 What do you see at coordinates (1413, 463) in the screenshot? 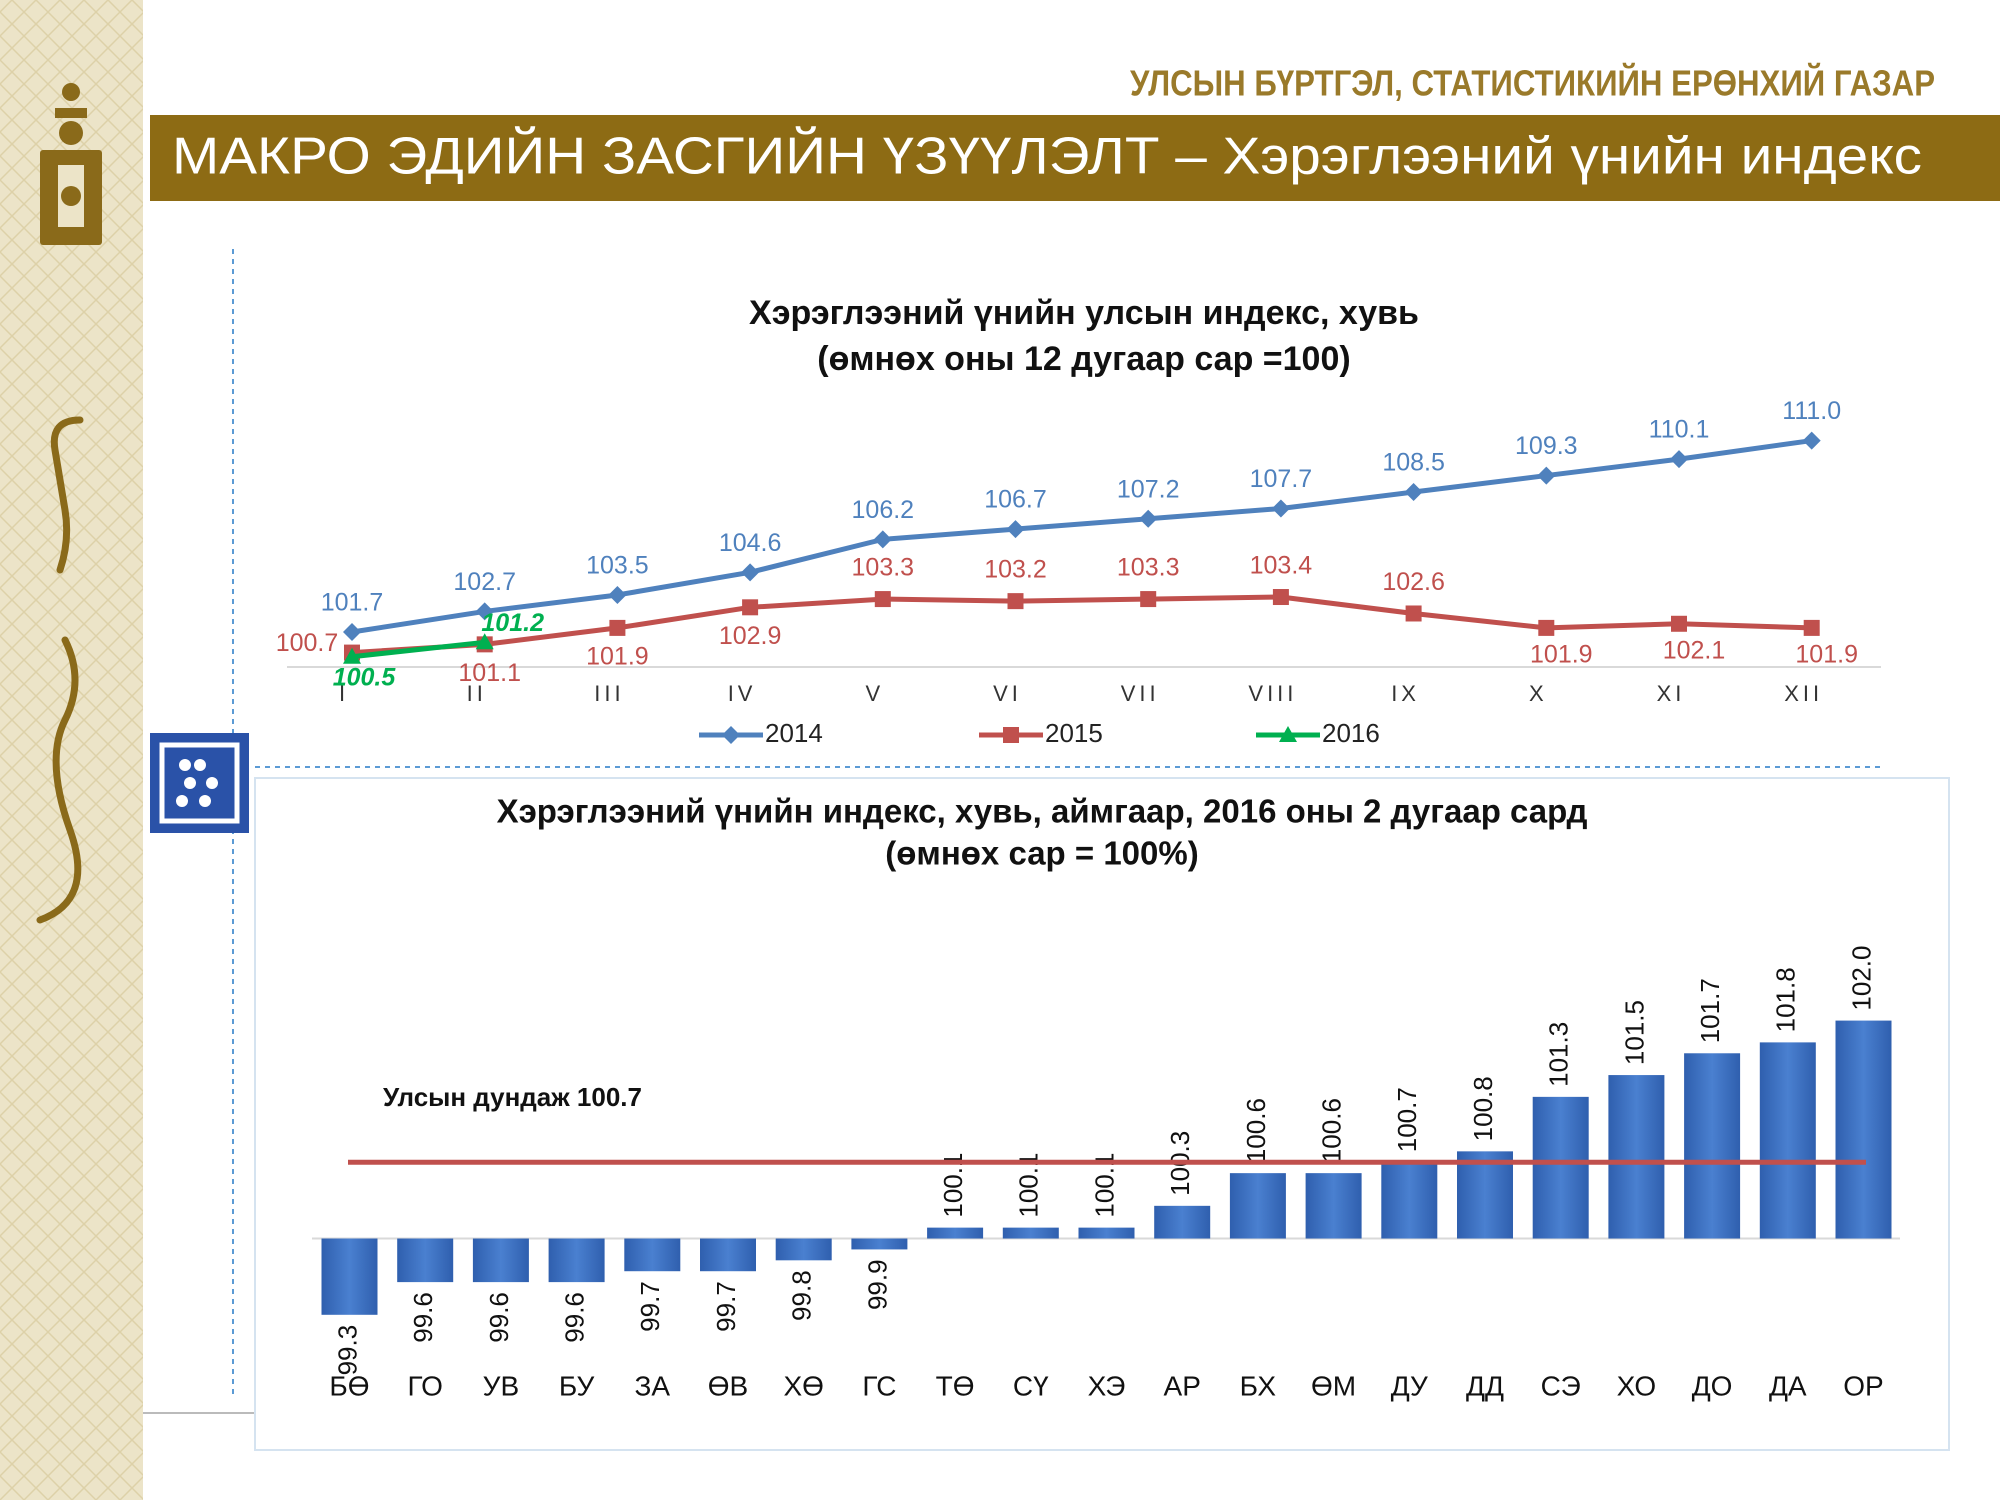
I see `data-label: 108.5` at bounding box center [1413, 463].